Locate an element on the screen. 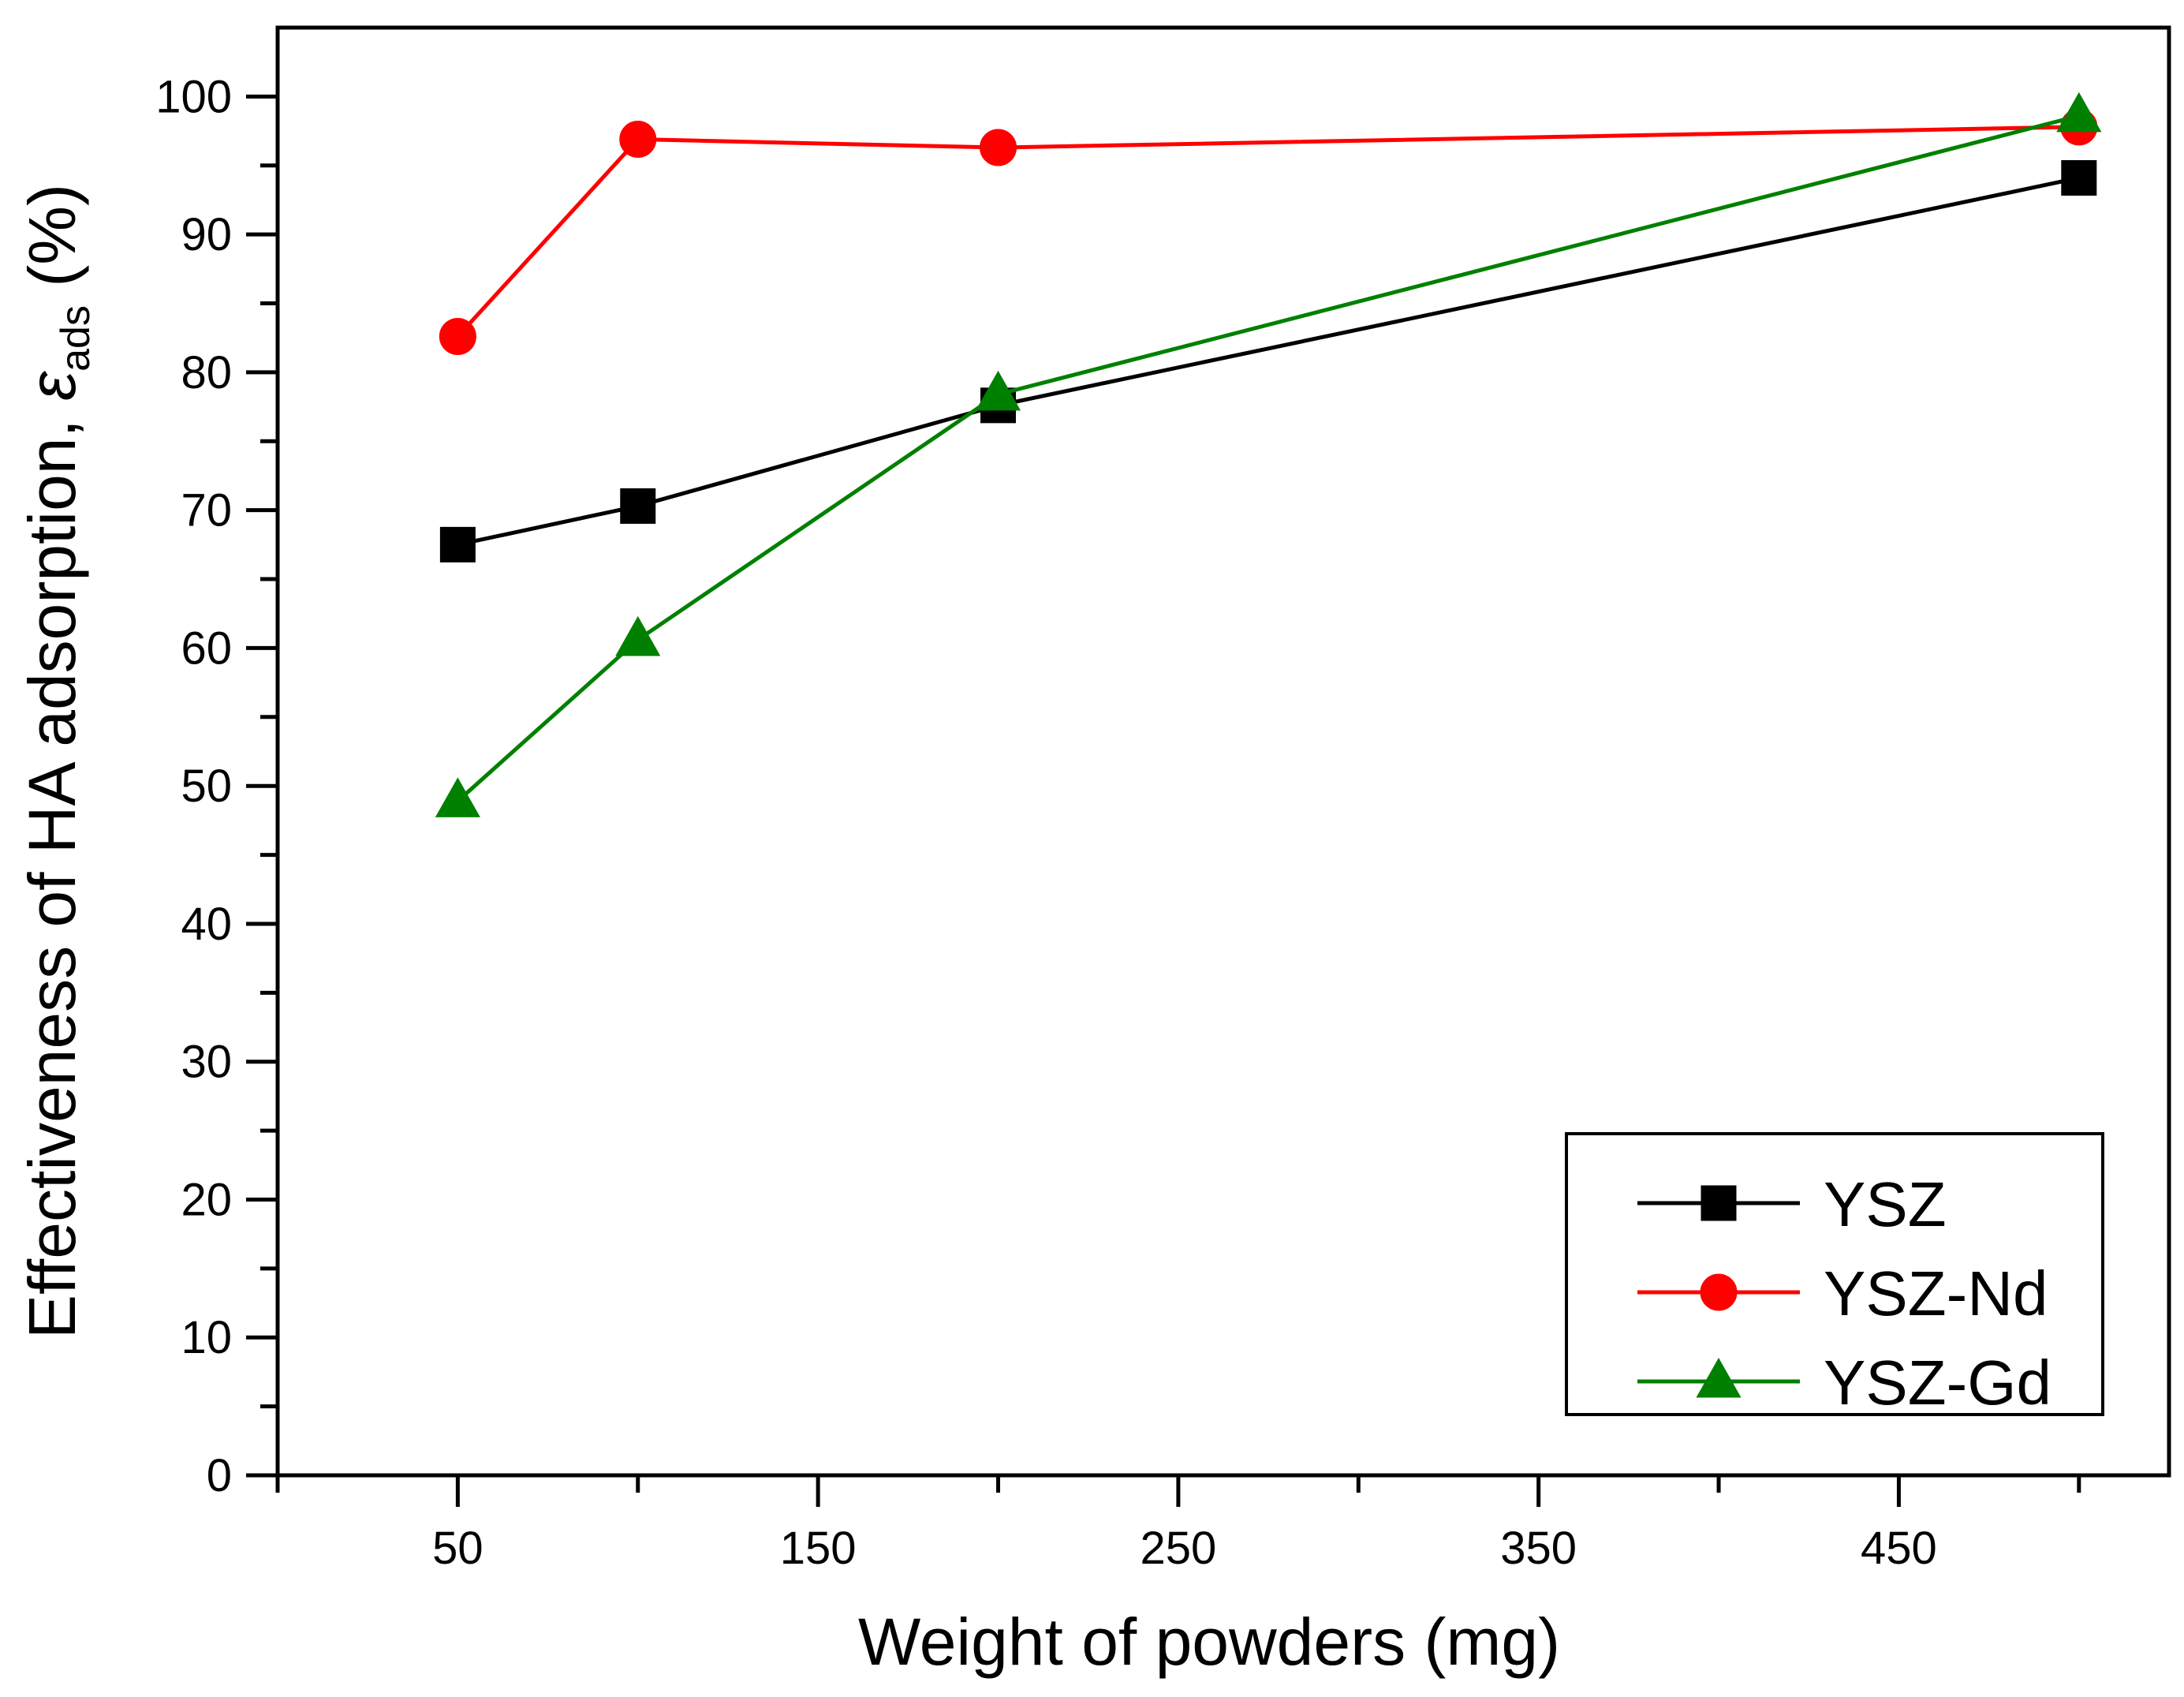  y-axis-title-subscript: ads is located at coordinates (76, 338).